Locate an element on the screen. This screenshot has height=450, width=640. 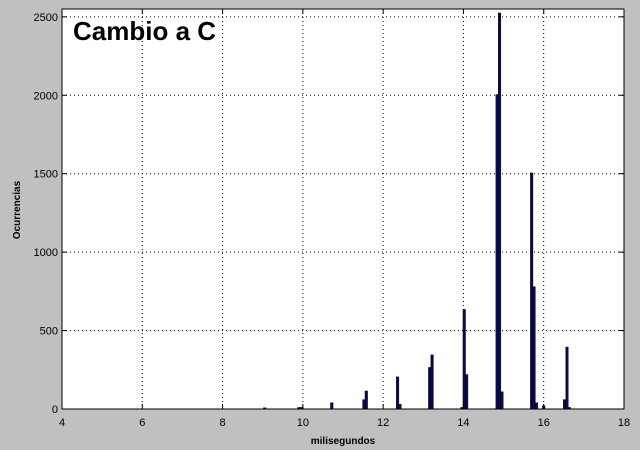
chart-title: Cambio a C is located at coordinates (144, 31).